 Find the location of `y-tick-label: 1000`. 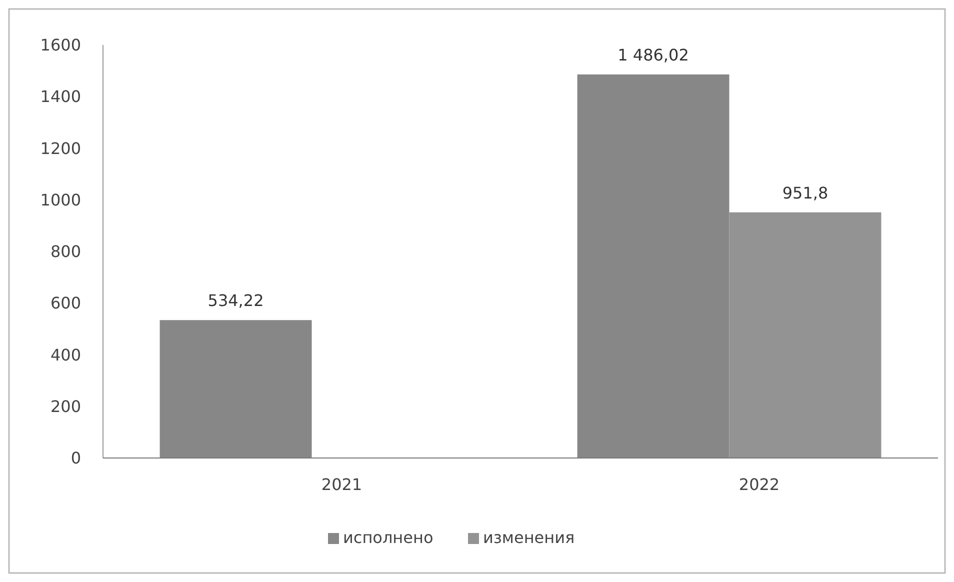

y-tick-label: 1000 is located at coordinates (60, 200).